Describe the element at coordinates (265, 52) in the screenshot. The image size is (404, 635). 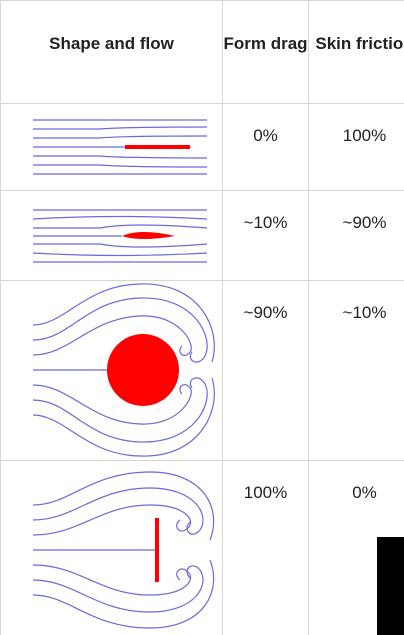
I see `header-cell: Form drag` at that location.